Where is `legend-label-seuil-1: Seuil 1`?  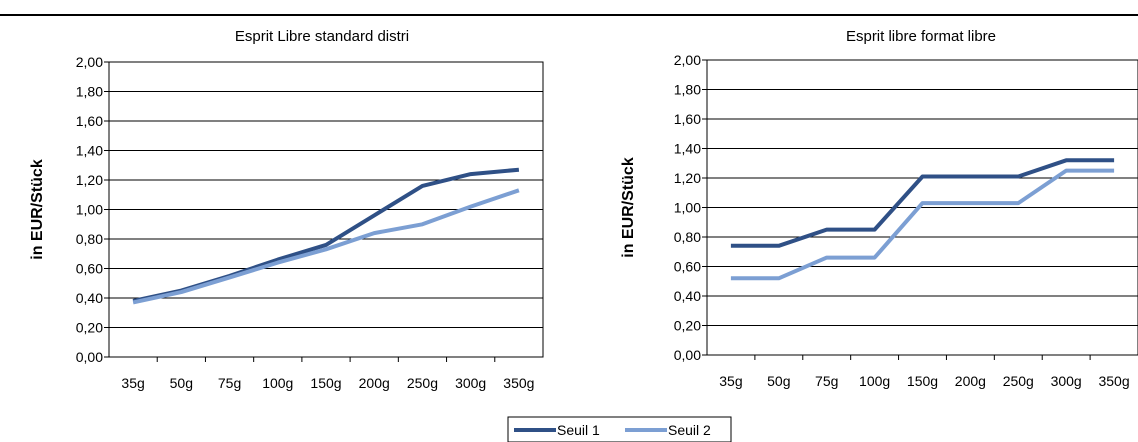 legend-label-seuil-1: Seuil 1 is located at coordinates (578, 430).